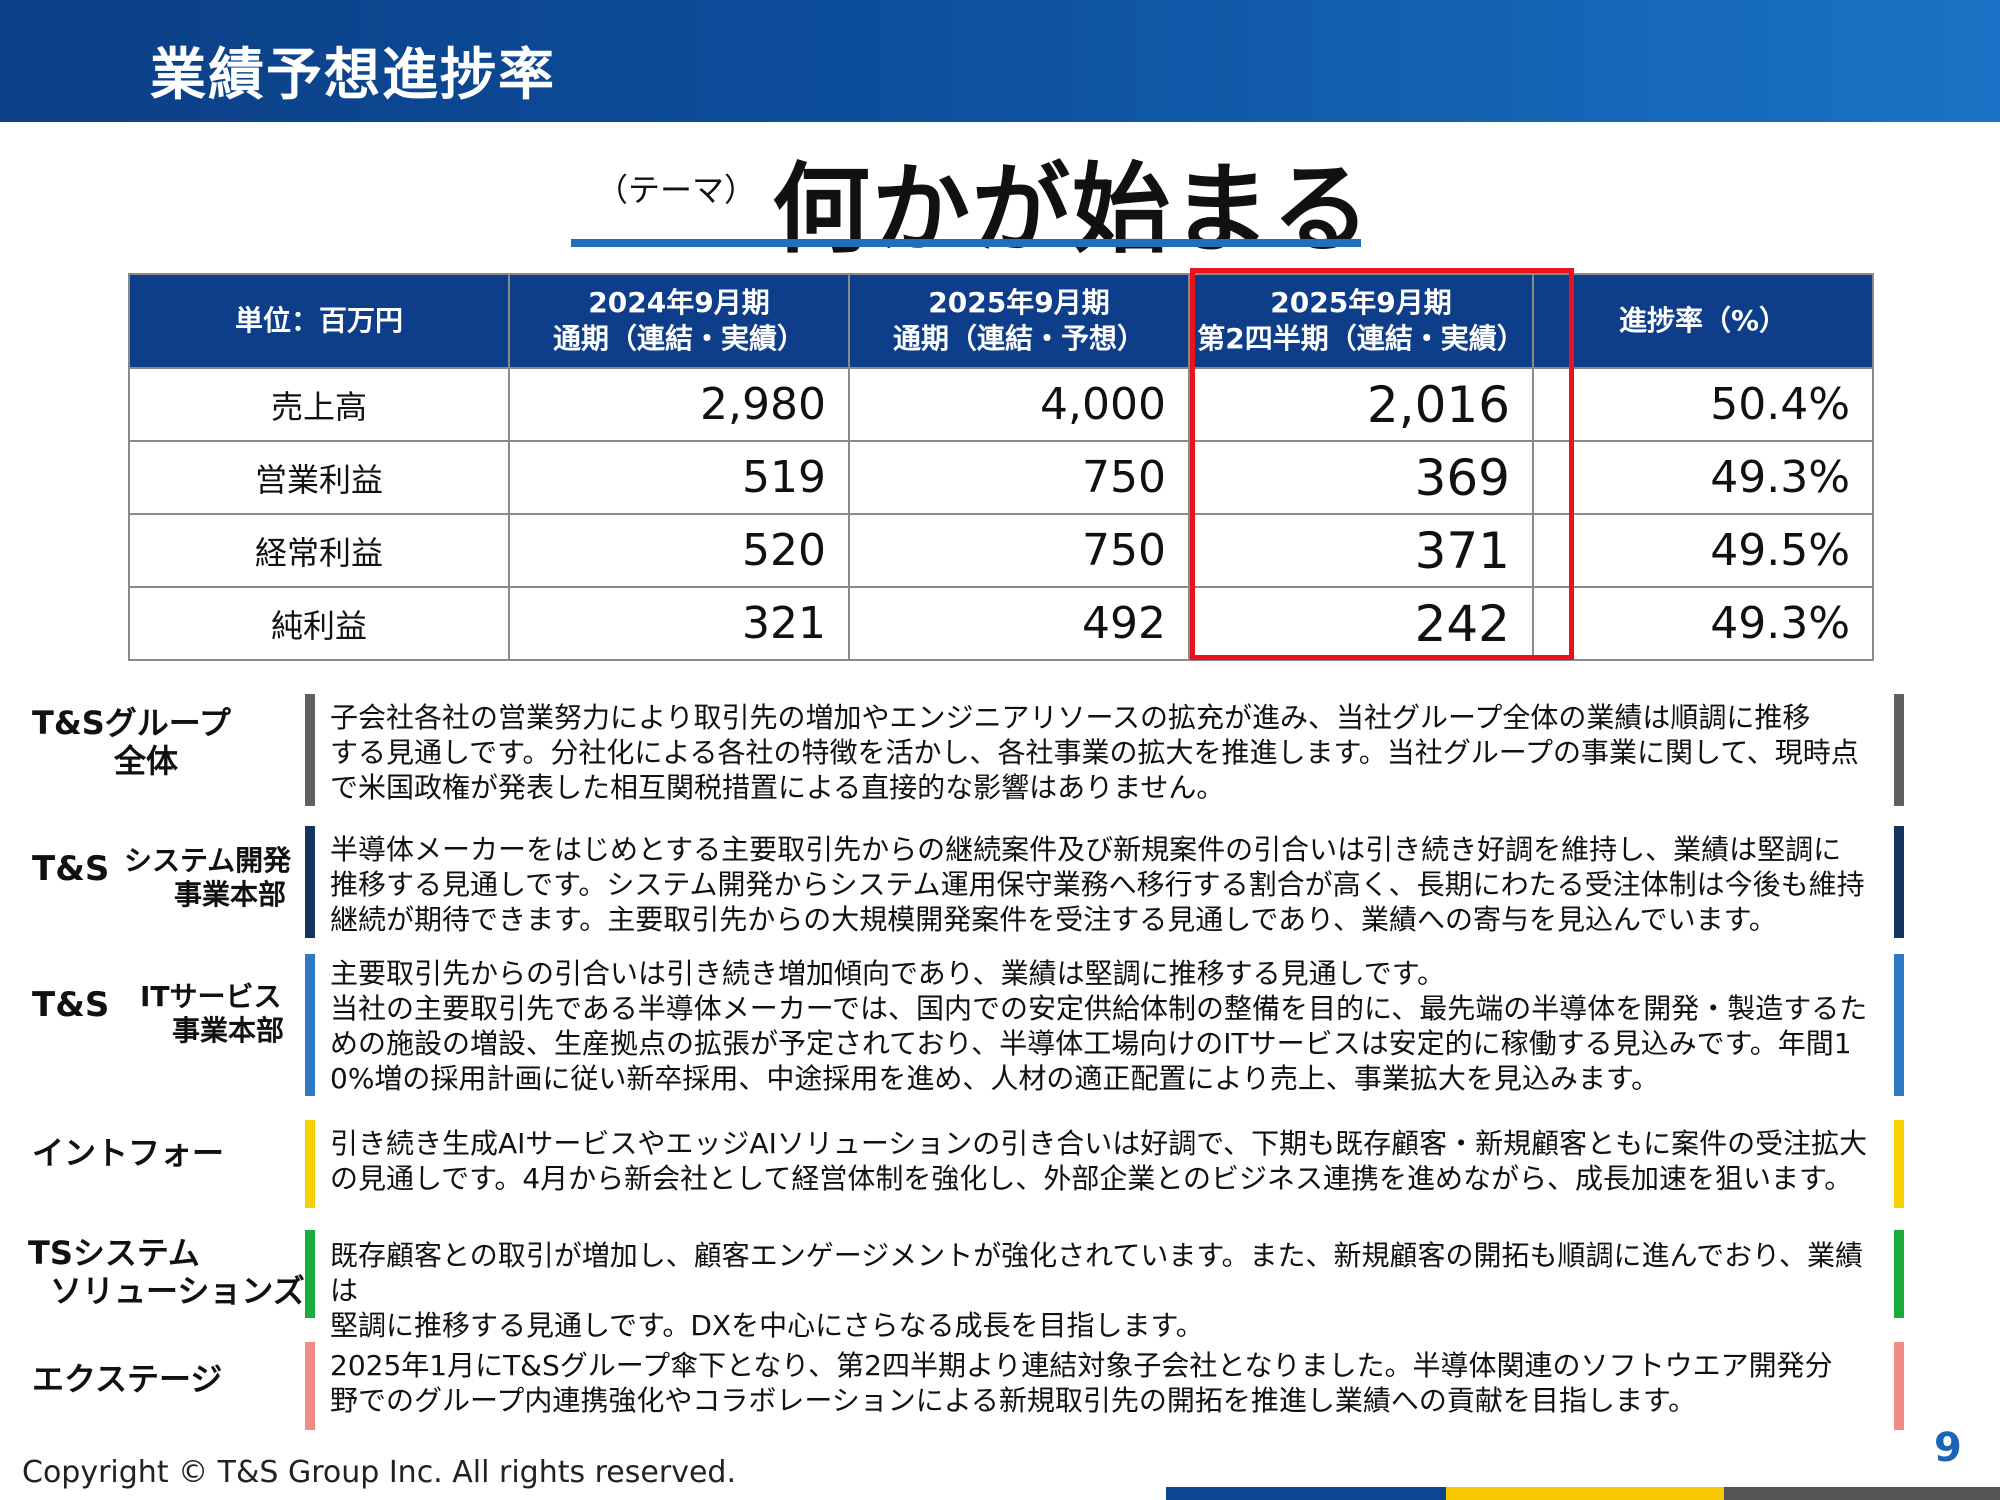 The height and width of the screenshot is (1500, 2000). I want to click on cell-q2-2025: 242, so click(1361, 623).